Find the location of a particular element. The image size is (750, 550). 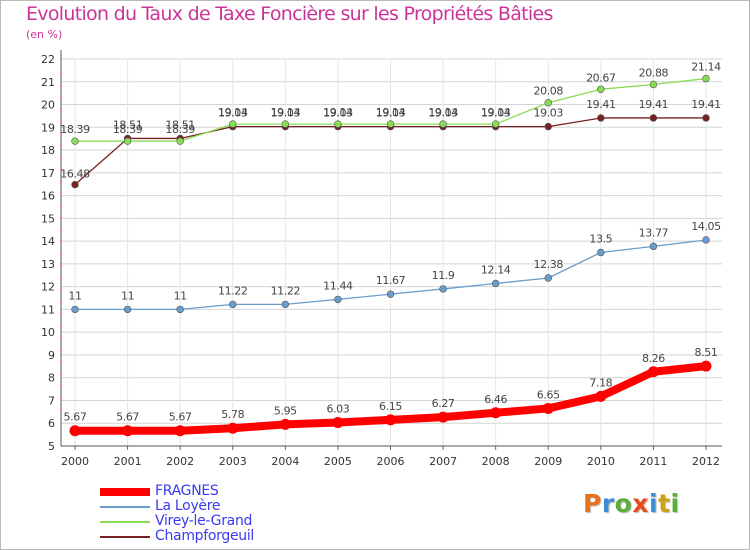

proxiti-logo: Proxiti is located at coordinates (631, 503).